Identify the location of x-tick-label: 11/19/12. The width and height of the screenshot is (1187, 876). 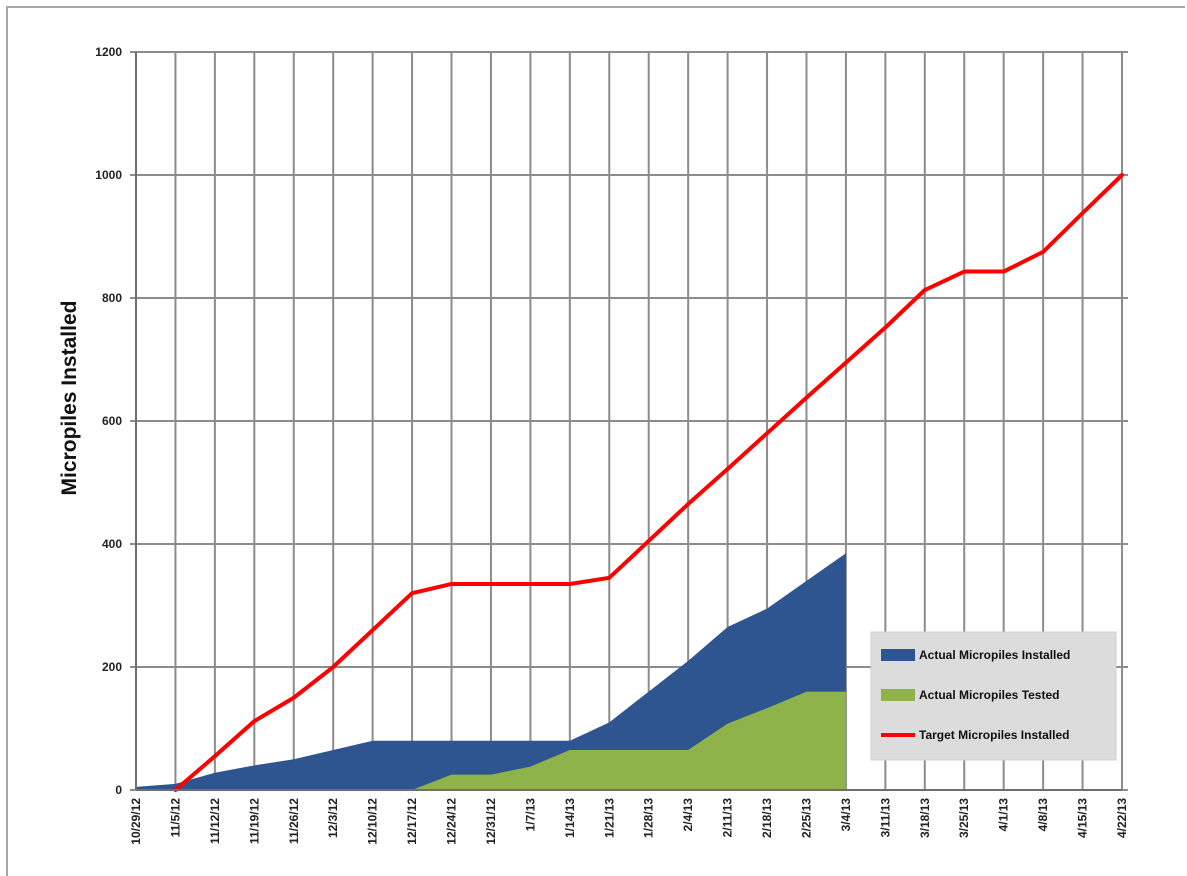
(254, 821).